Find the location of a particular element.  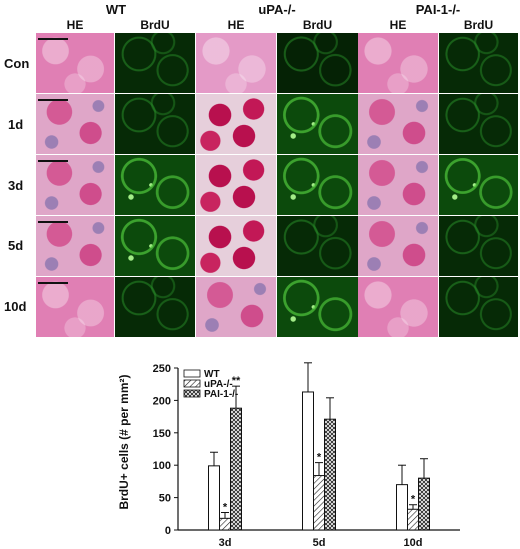

stain-label-upa-brdu: BrdU is located at coordinates (317, 25).